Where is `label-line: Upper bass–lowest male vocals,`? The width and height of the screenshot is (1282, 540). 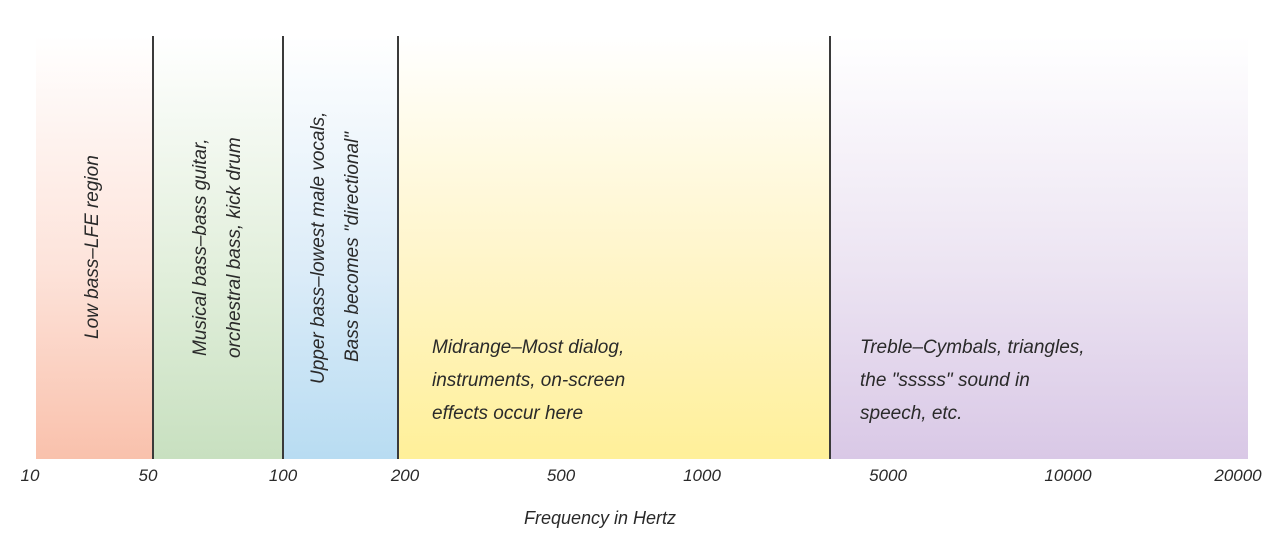 label-line: Upper bass–lowest male vocals, is located at coordinates (318, 247).